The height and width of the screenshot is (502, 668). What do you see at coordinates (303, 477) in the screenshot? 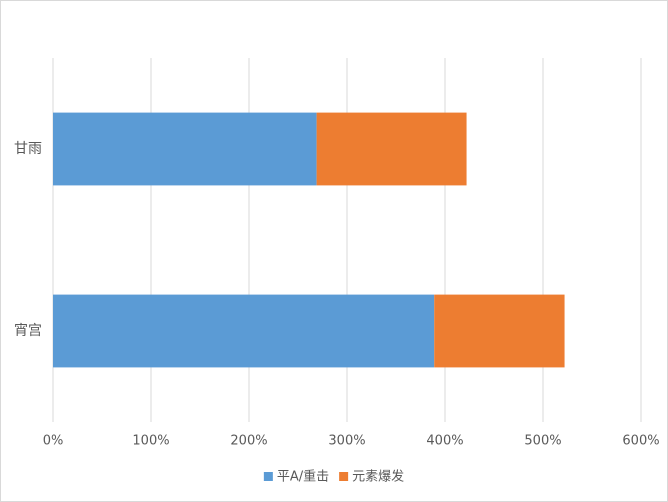
I see `legend-label: 平A/重击` at bounding box center [303, 477].